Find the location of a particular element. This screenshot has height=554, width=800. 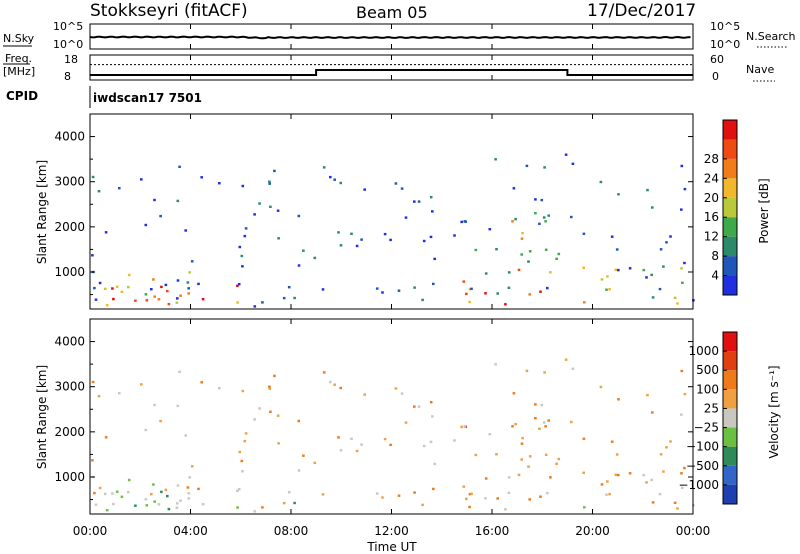

xtick-label: 08:00 is located at coordinates (291, 531).